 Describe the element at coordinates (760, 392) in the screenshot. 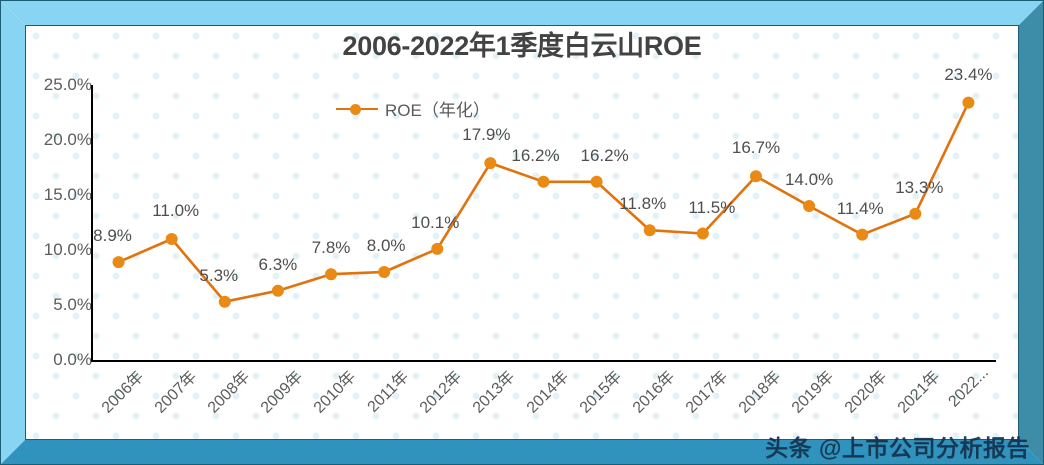

I see `x-axis-tick-label: 2018年` at that location.